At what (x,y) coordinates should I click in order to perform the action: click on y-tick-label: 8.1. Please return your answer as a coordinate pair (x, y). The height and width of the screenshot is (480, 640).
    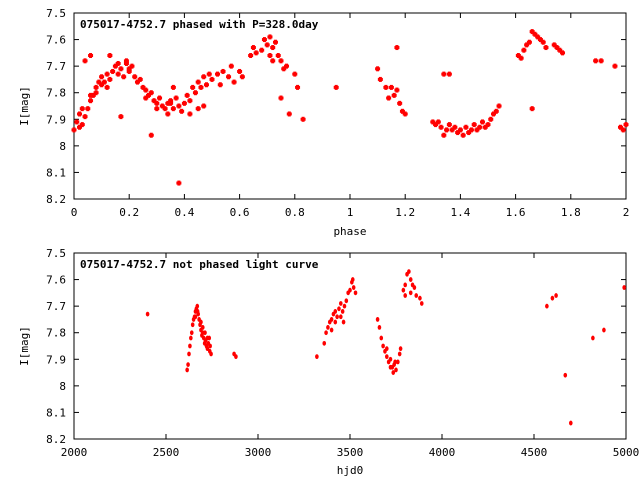
    Looking at the image, I should click on (56, 172).